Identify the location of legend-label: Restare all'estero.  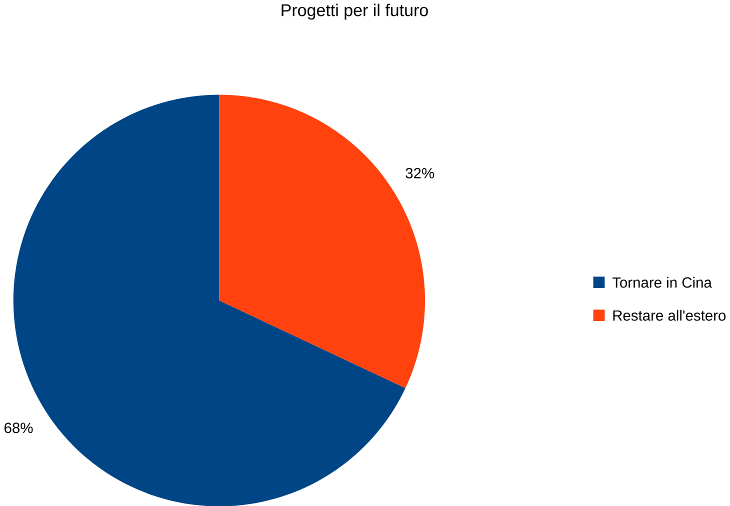
(669, 315).